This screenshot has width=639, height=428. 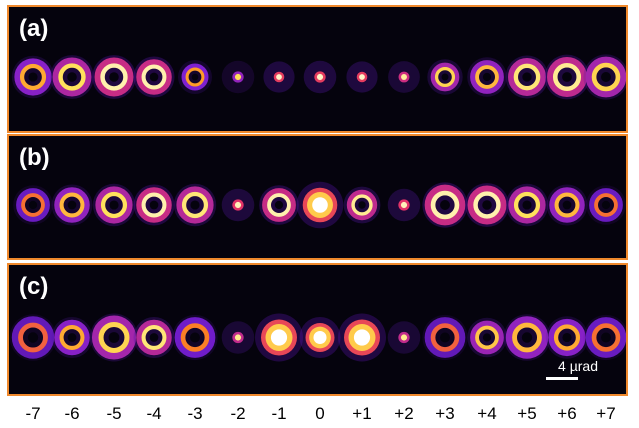 I want to click on tick-label: -2, so click(x=238, y=413).